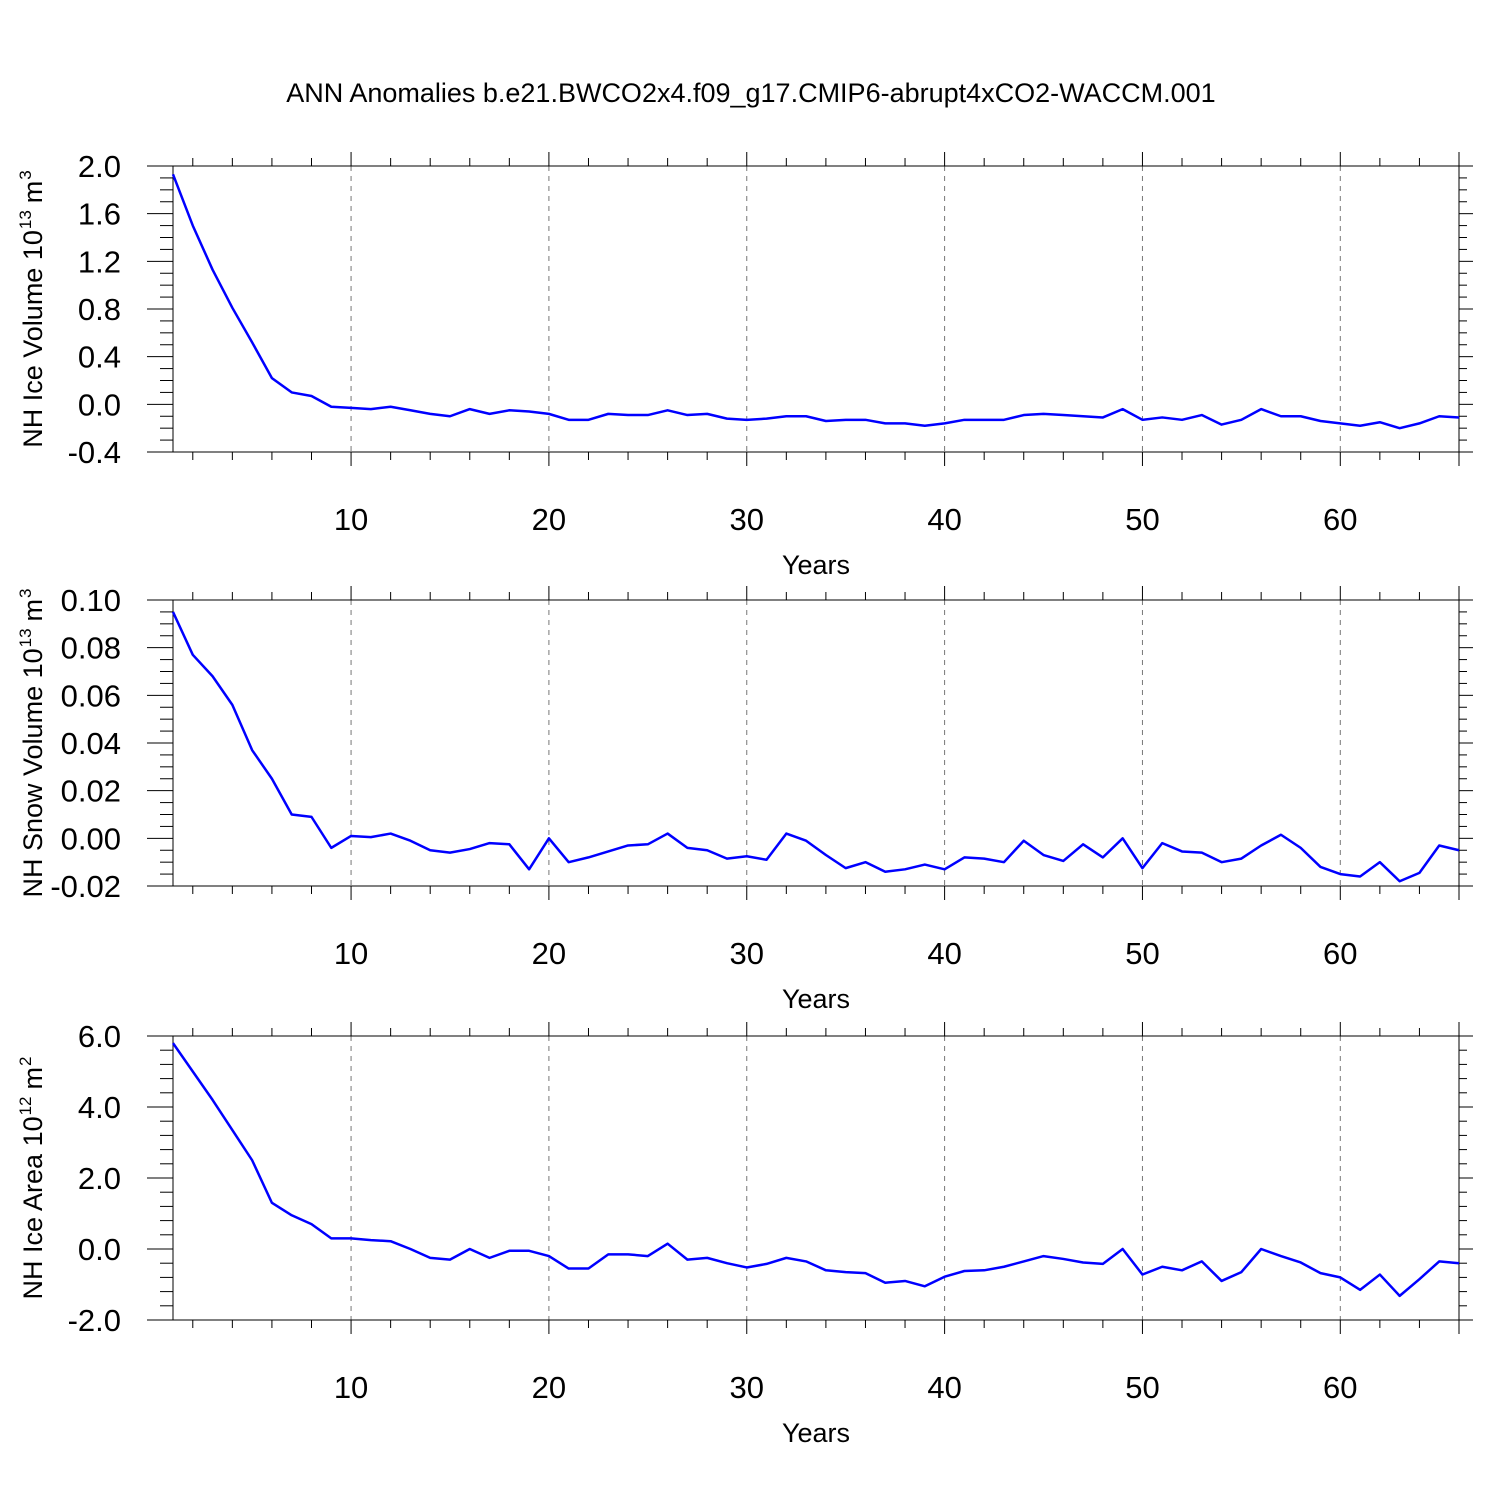  What do you see at coordinates (91, 695) in the screenshot?
I see `y-tick-label: 0.06` at bounding box center [91, 695].